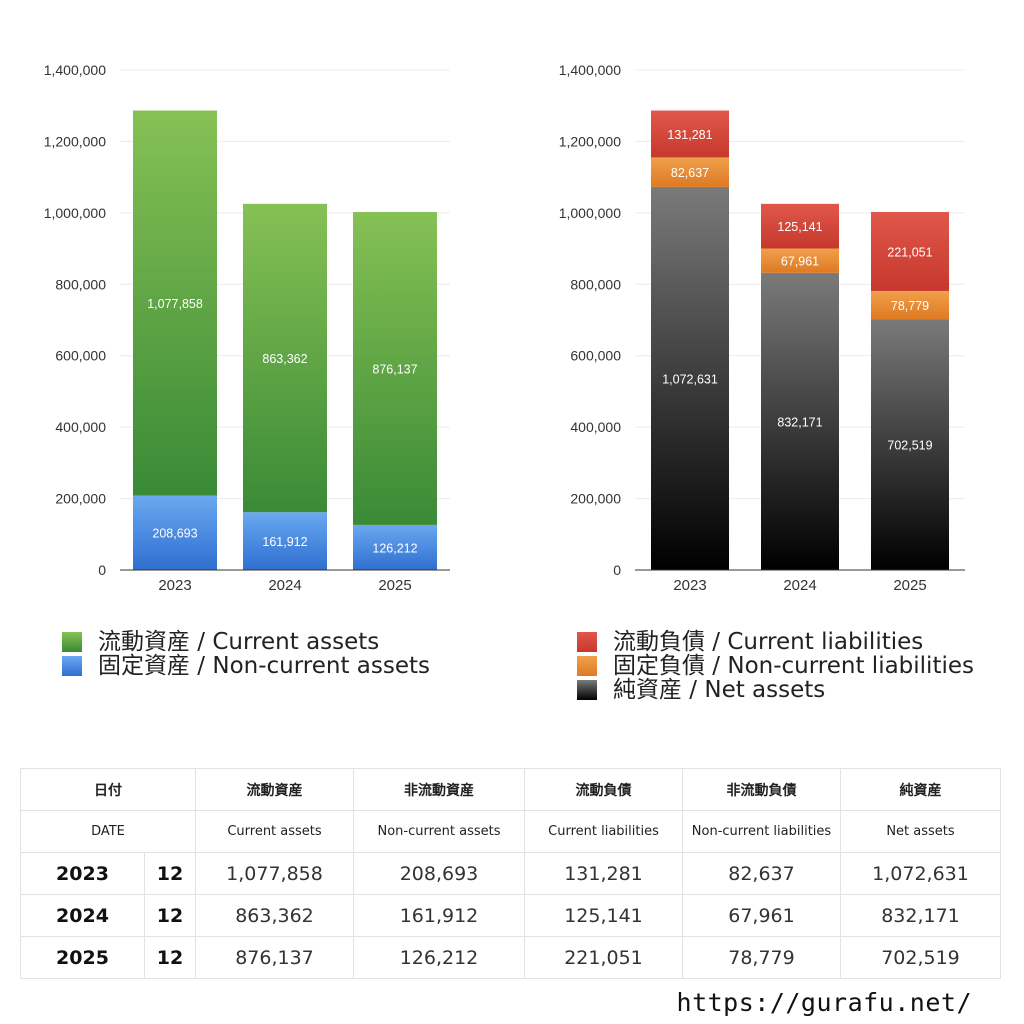 Image resolution: width=1024 pixels, height=1024 pixels. What do you see at coordinates (439, 957) in the screenshot?
I see `cell-noncurrent-assets: 126,212` at bounding box center [439, 957].